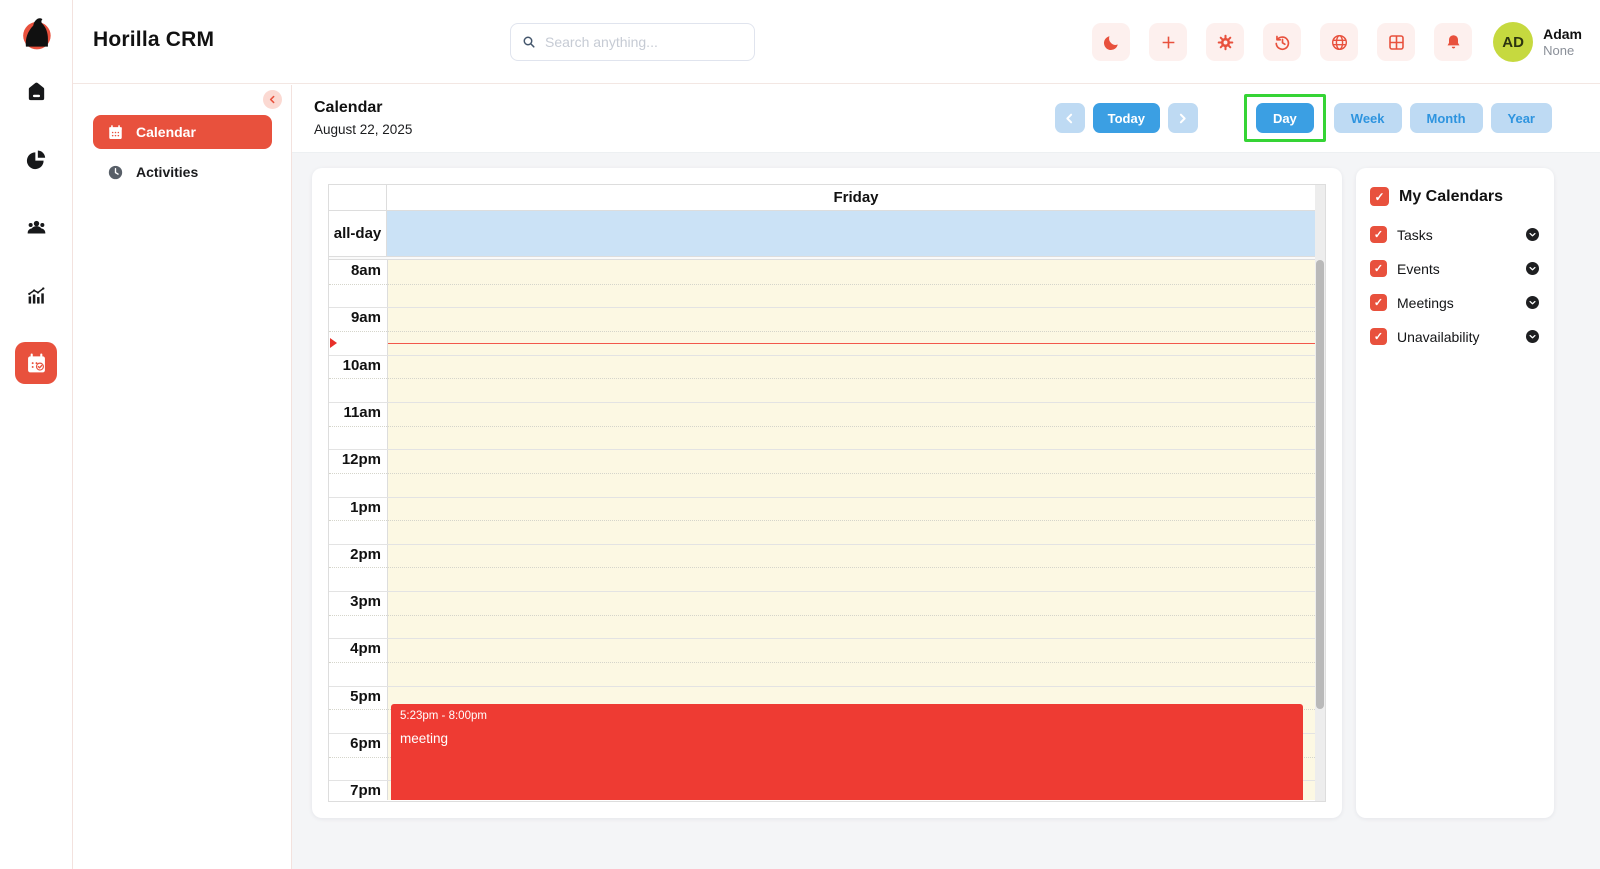  What do you see at coordinates (1367, 118) in the screenshot?
I see `view-week-button: Week` at bounding box center [1367, 118].